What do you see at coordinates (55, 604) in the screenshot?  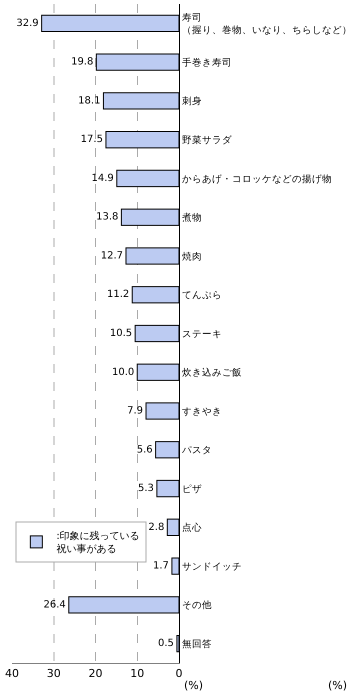 I see `data-label: 26.4` at bounding box center [55, 604].